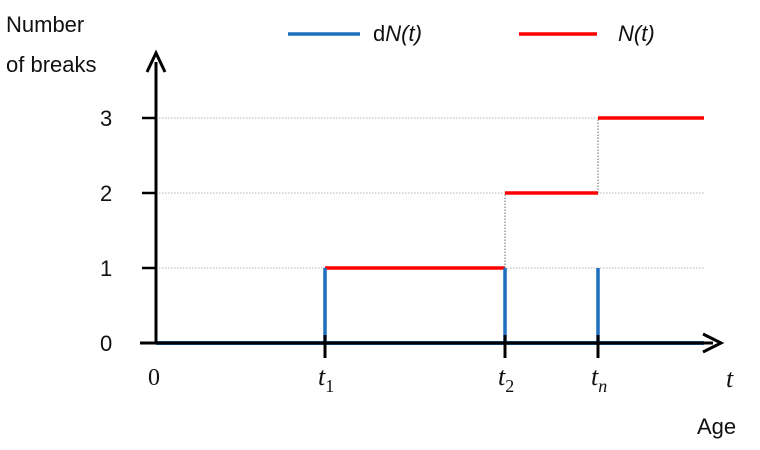  Describe the element at coordinates (326, 379) in the screenshot. I see `x-tick-label: t1` at that location.